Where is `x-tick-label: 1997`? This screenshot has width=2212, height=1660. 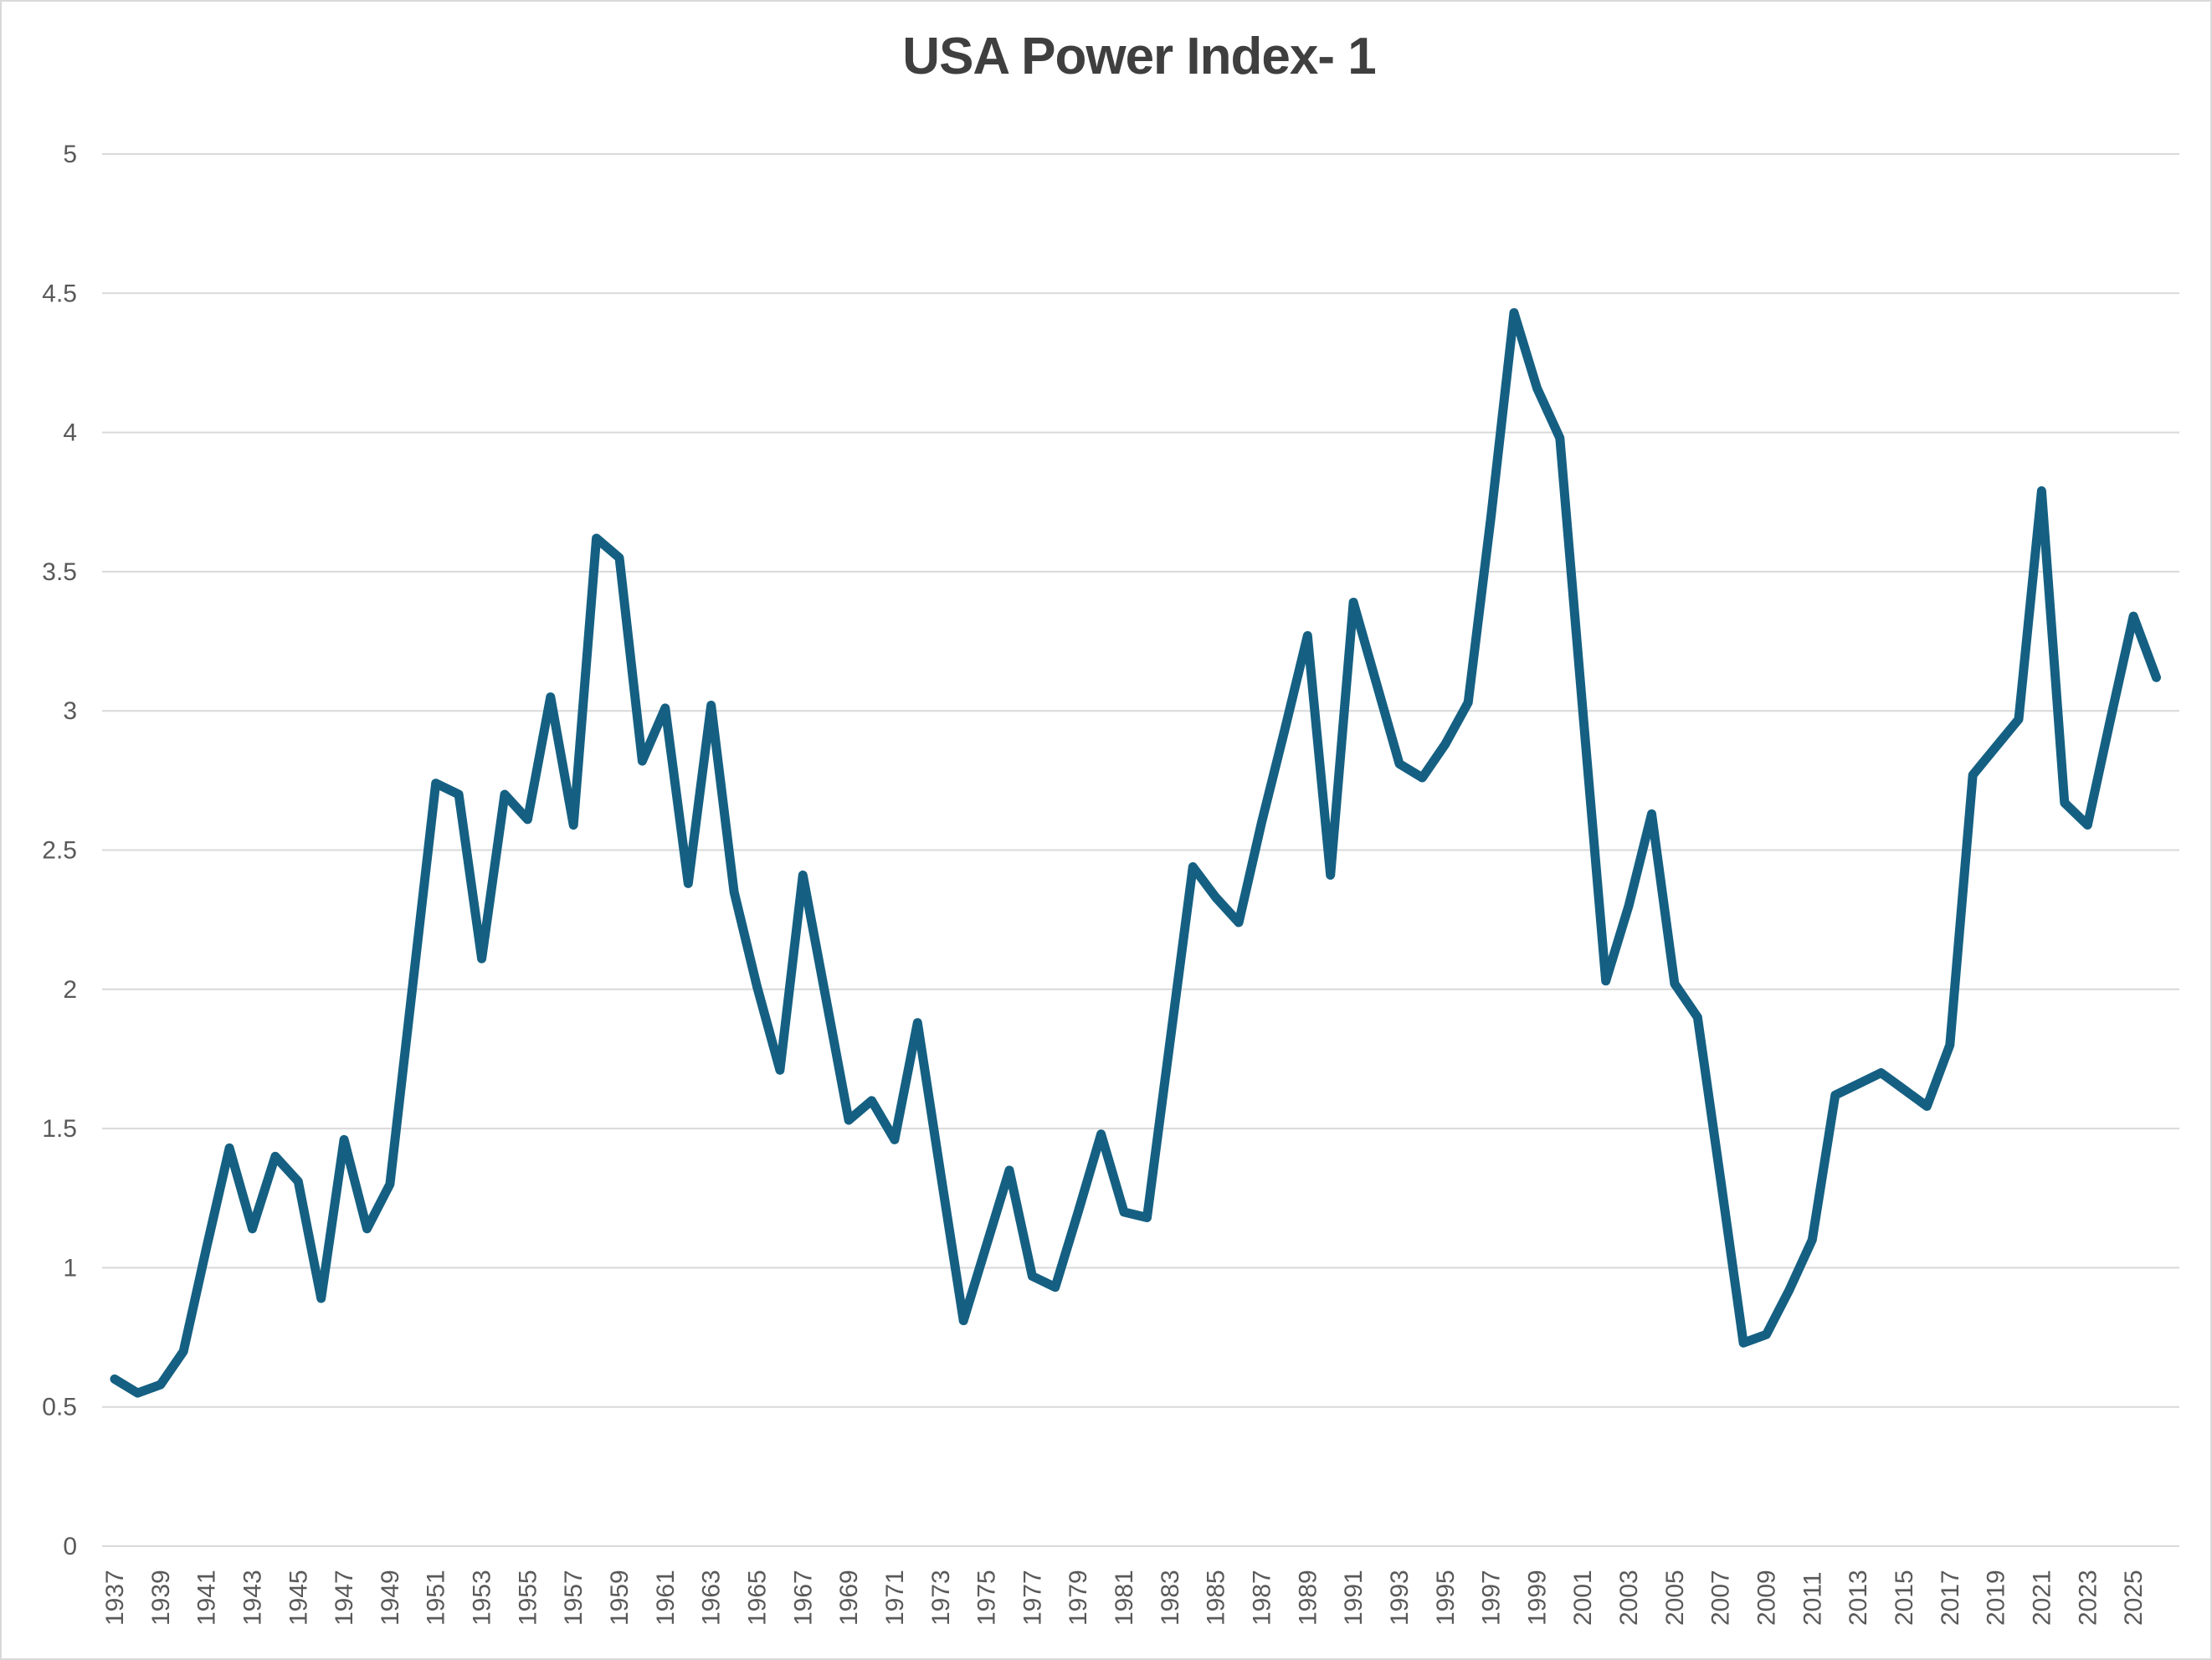
x-tick-label: 1997 is located at coordinates (1492, 1598).